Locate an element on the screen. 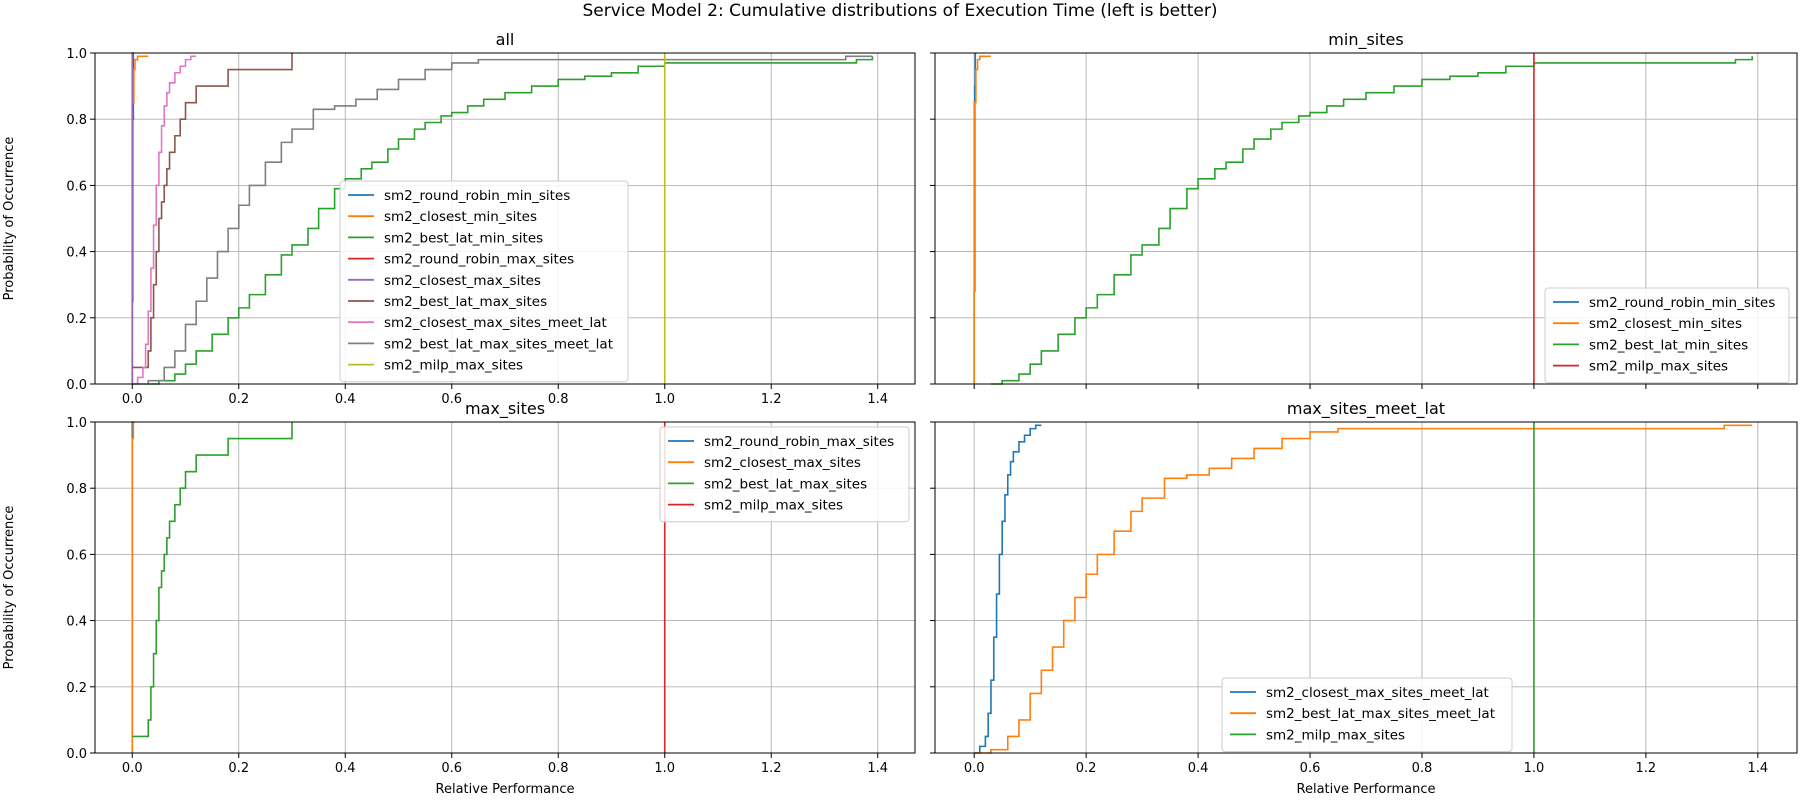 The width and height of the screenshot is (1800, 800). subplot-title: max_sites is located at coordinates (505, 409).